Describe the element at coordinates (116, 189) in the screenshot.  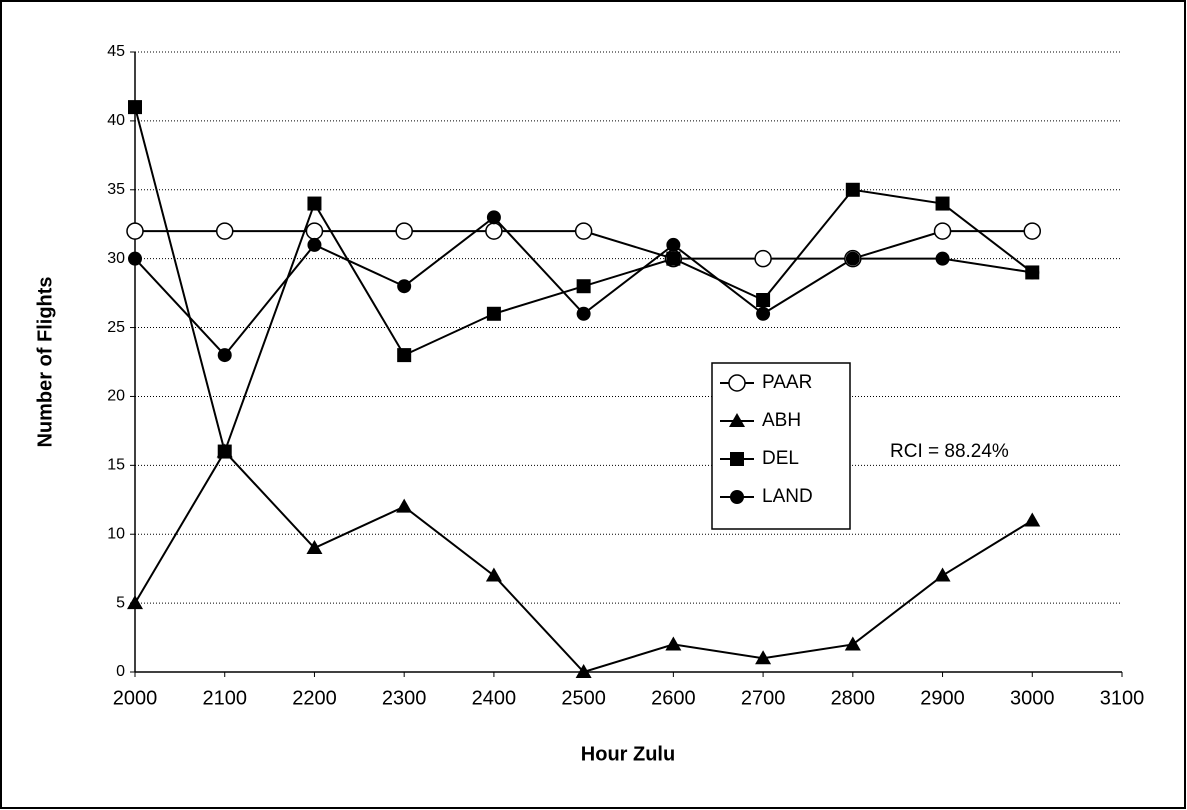
I see `y-tick-label: 35` at that location.